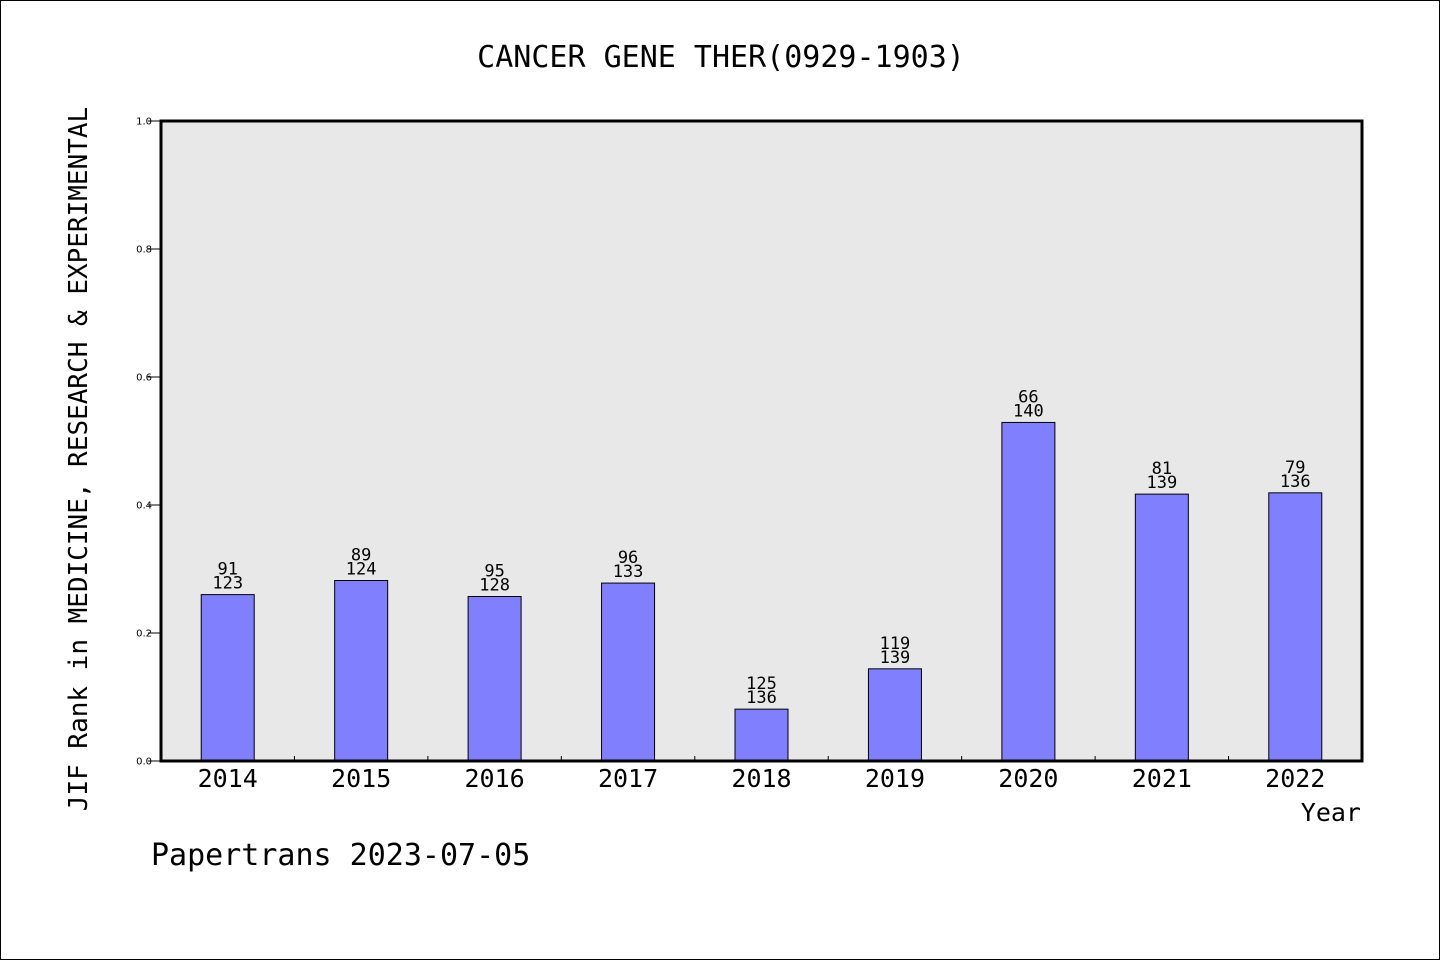 The width and height of the screenshot is (1440, 961). What do you see at coordinates (1295, 468) in the screenshot?
I see `bar-rank-label: 79` at bounding box center [1295, 468].